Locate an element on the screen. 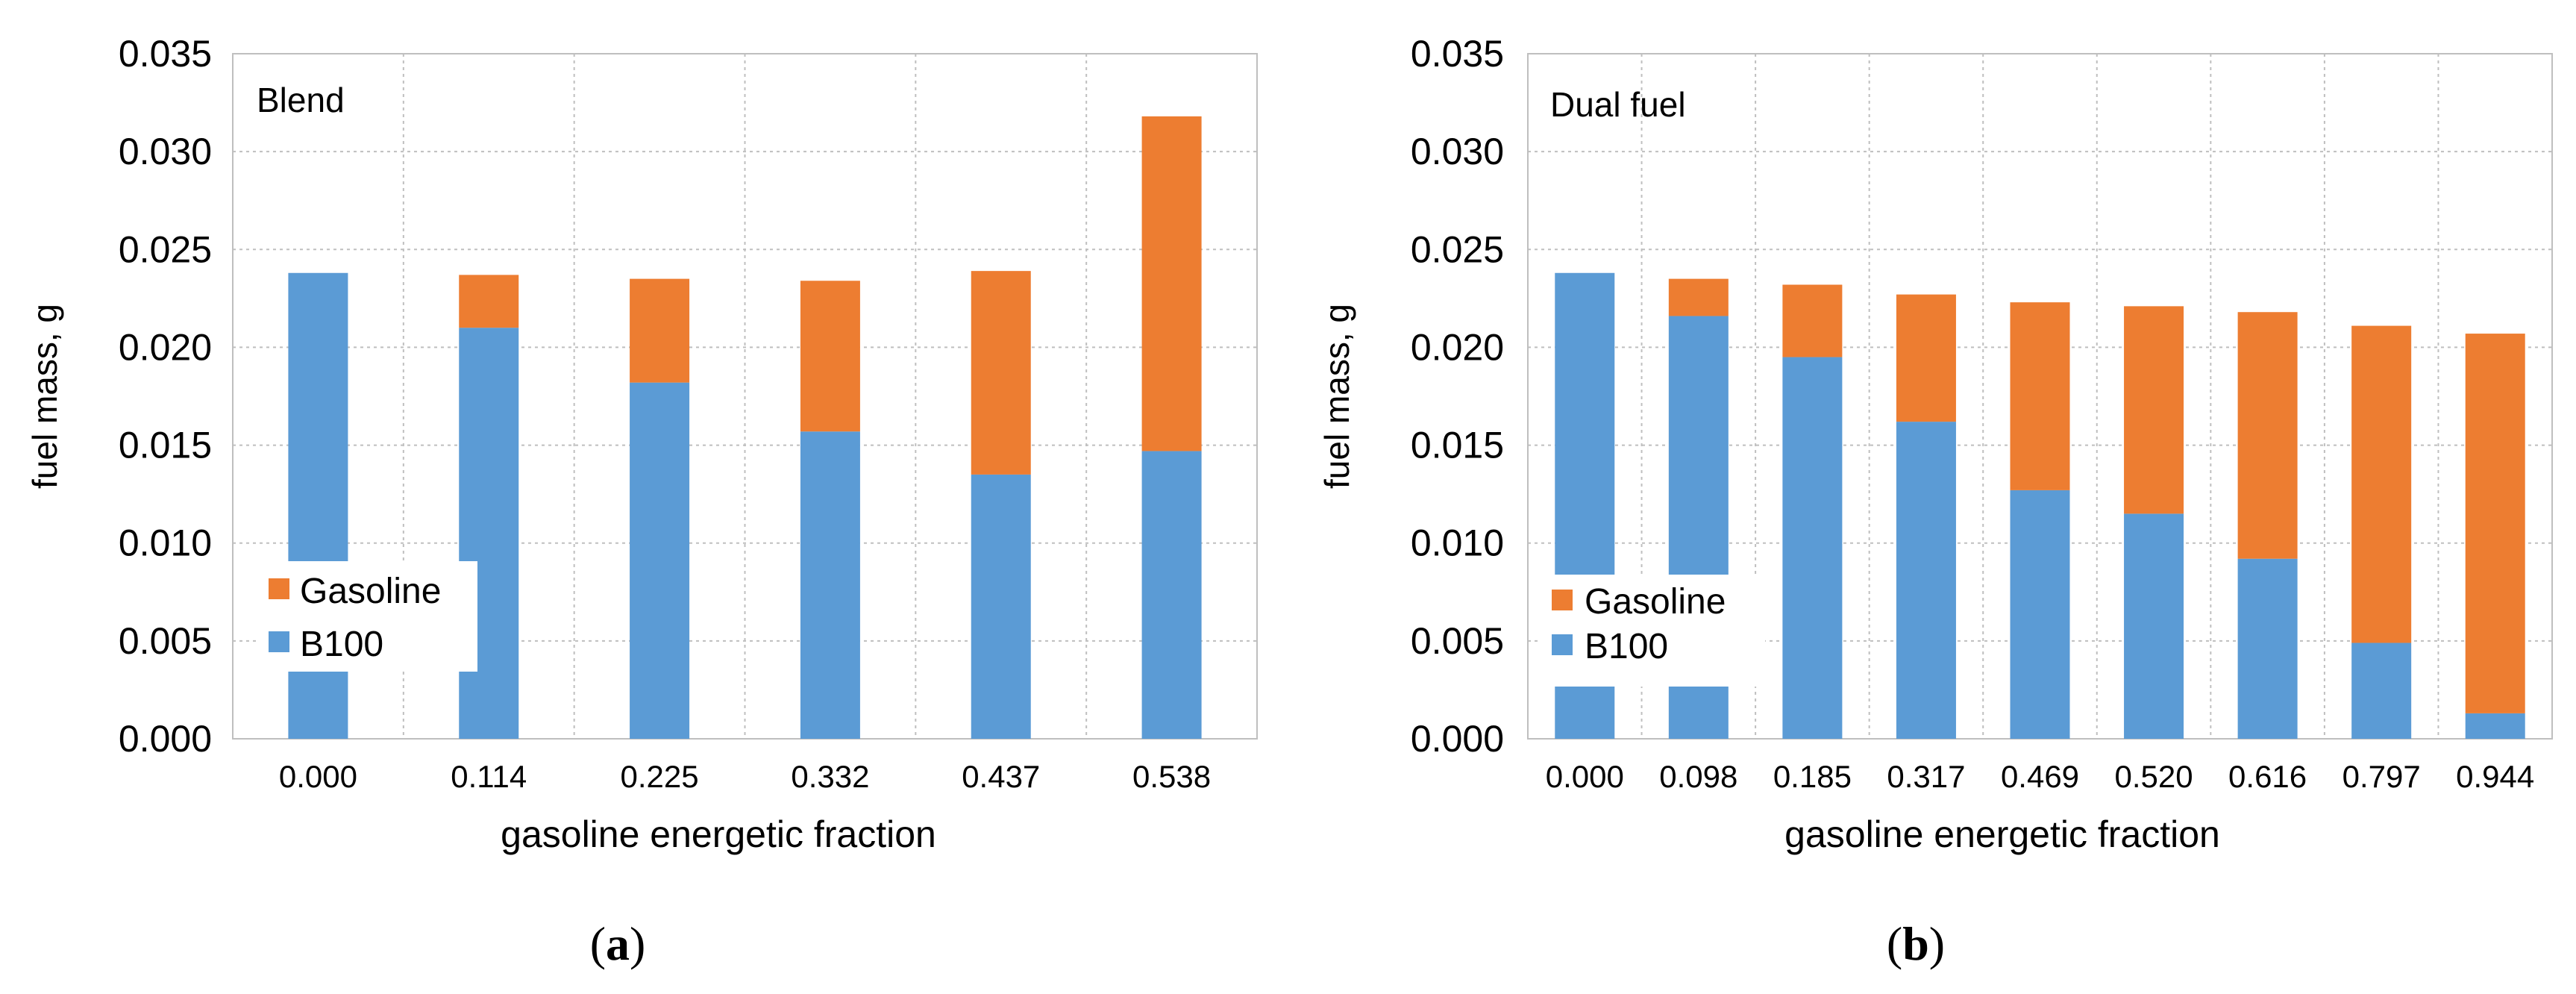 Image resolution: width=2576 pixels, height=994 pixels. bar-b100-0.944 is located at coordinates (2495, 726).